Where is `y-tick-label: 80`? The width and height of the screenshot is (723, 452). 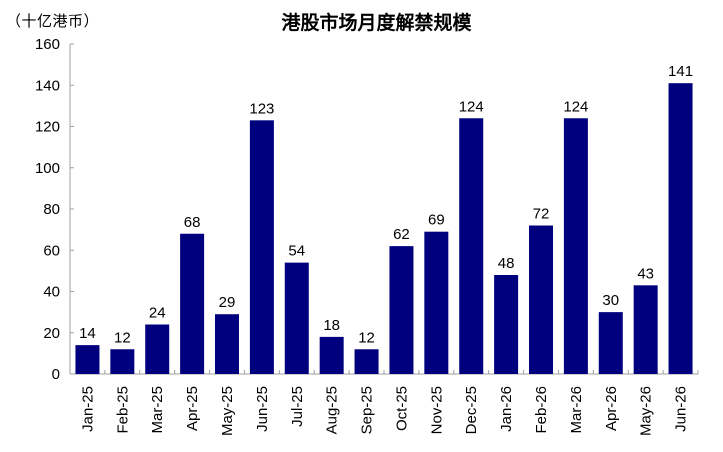
y-tick-label: 80 is located at coordinates (51, 209).